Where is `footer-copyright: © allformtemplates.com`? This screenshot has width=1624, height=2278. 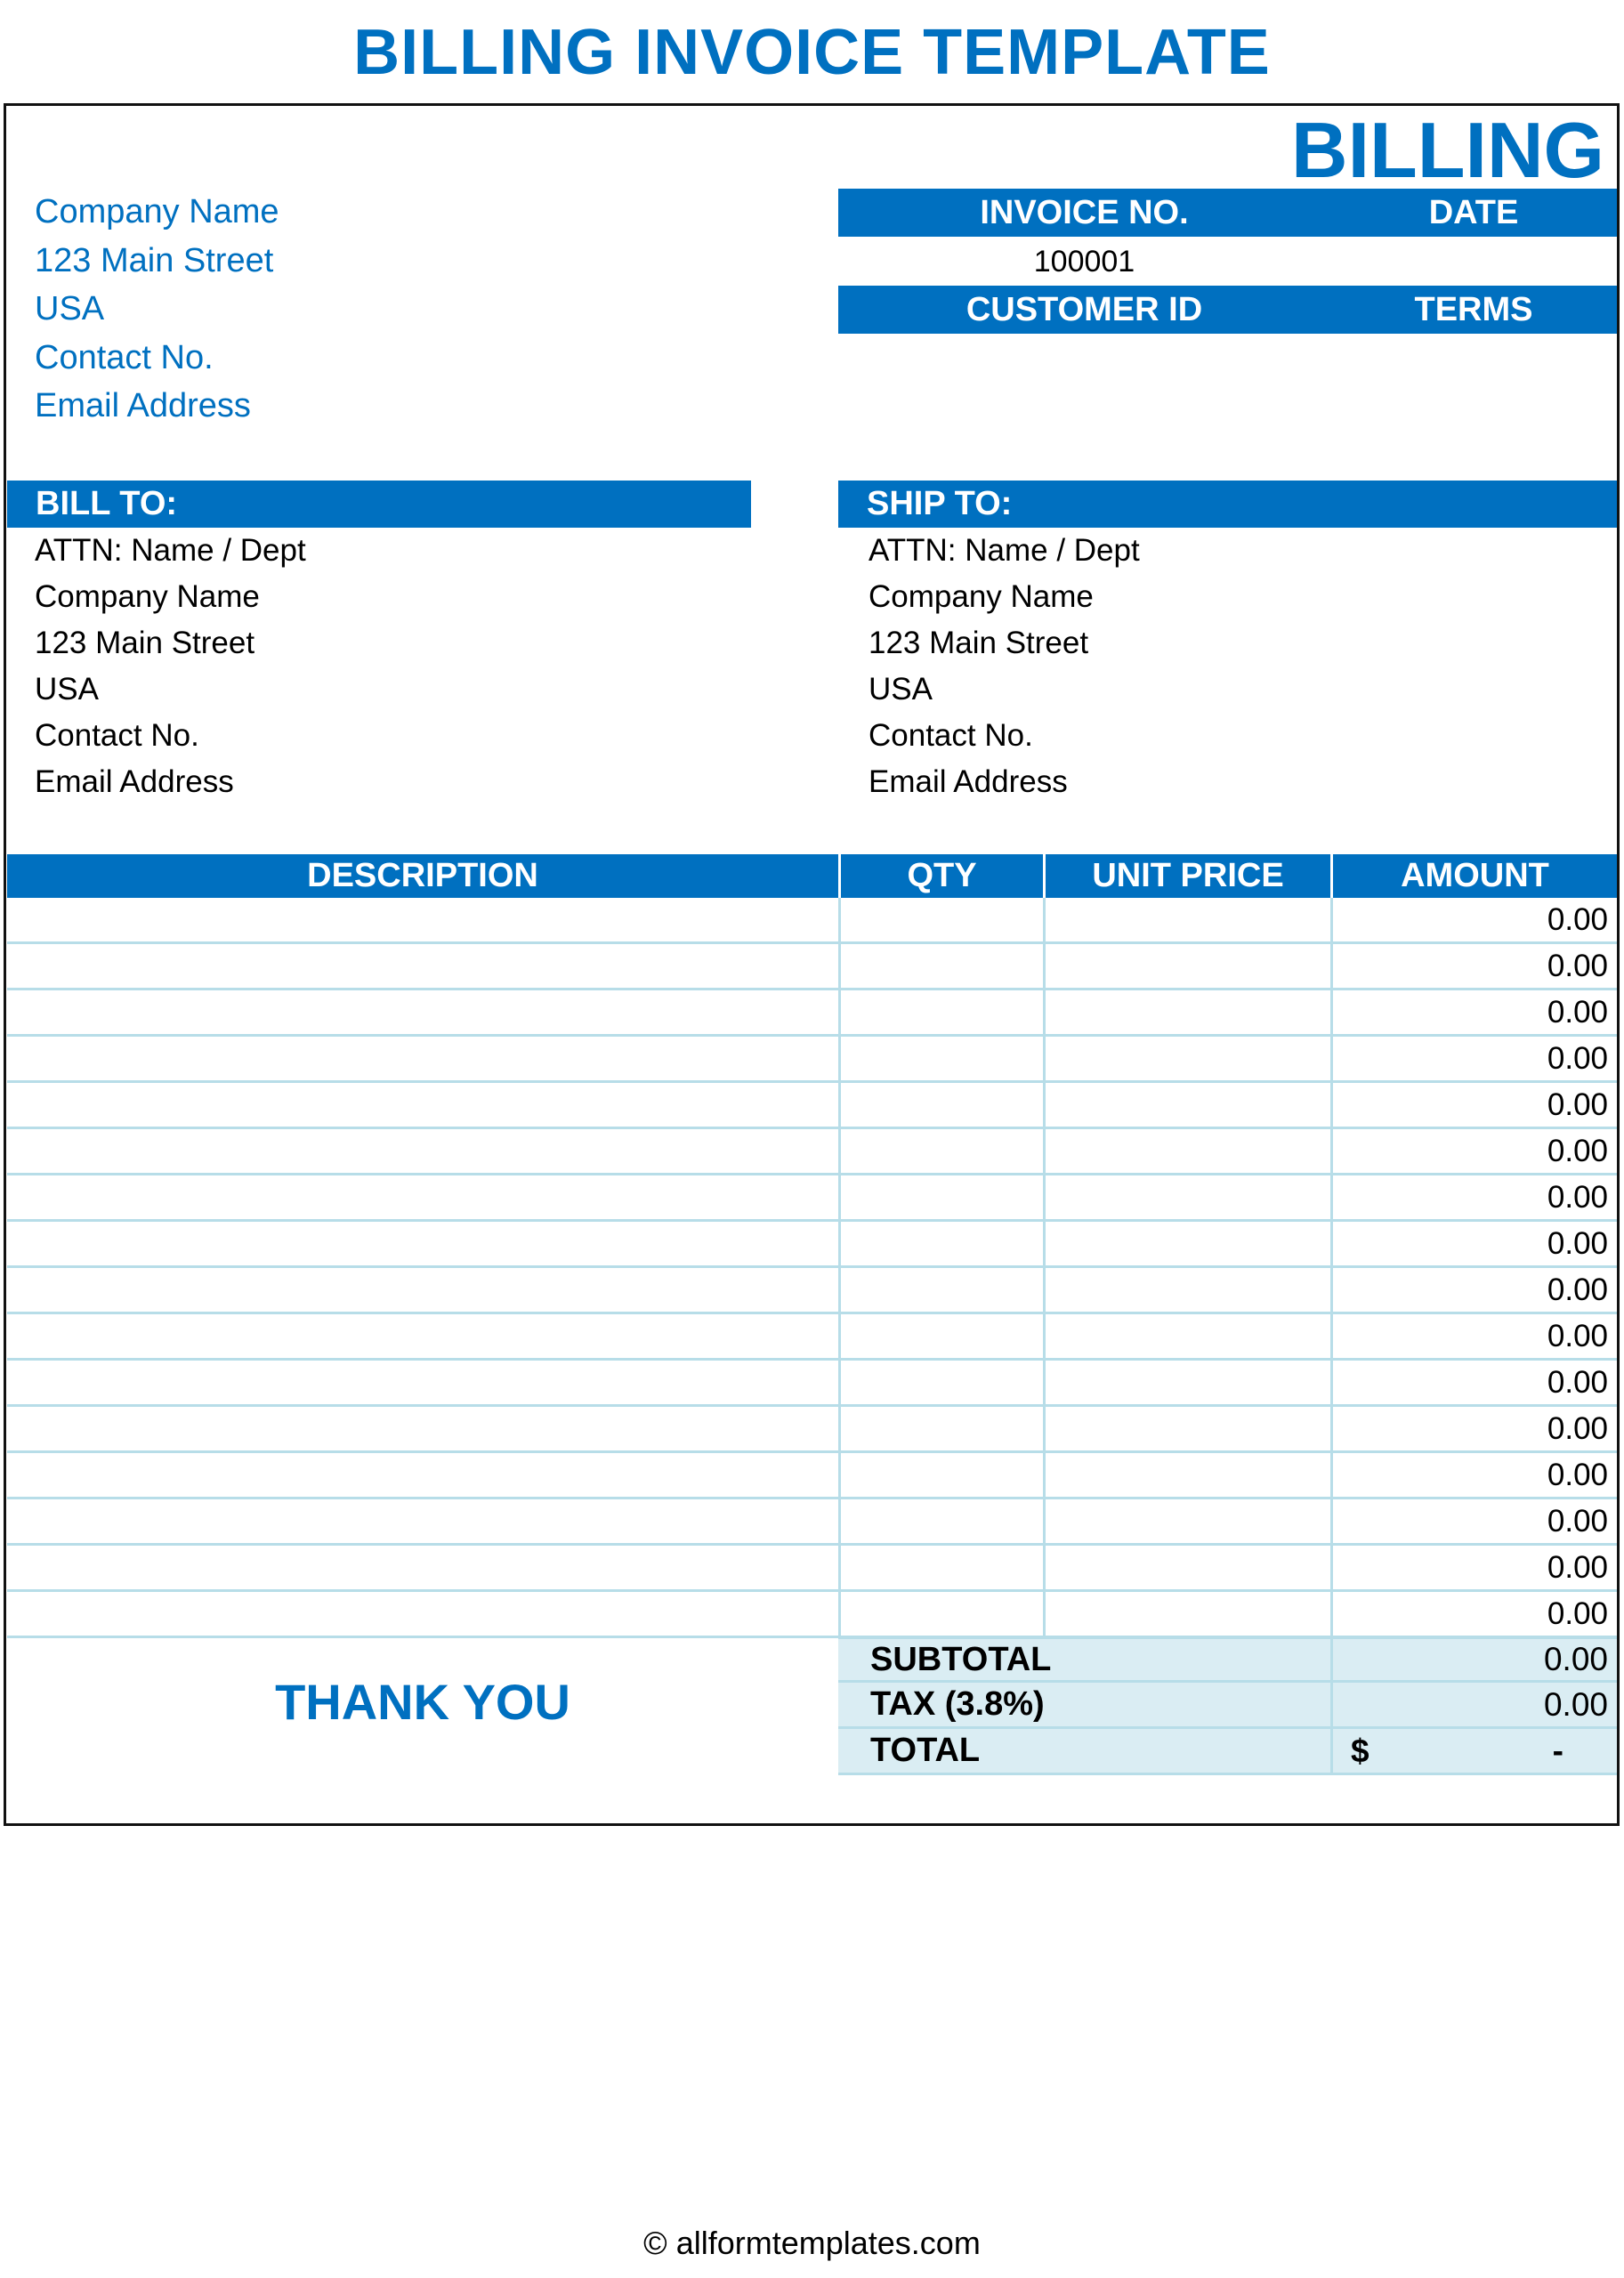 footer-copyright: © allformtemplates.com is located at coordinates (812, 2243).